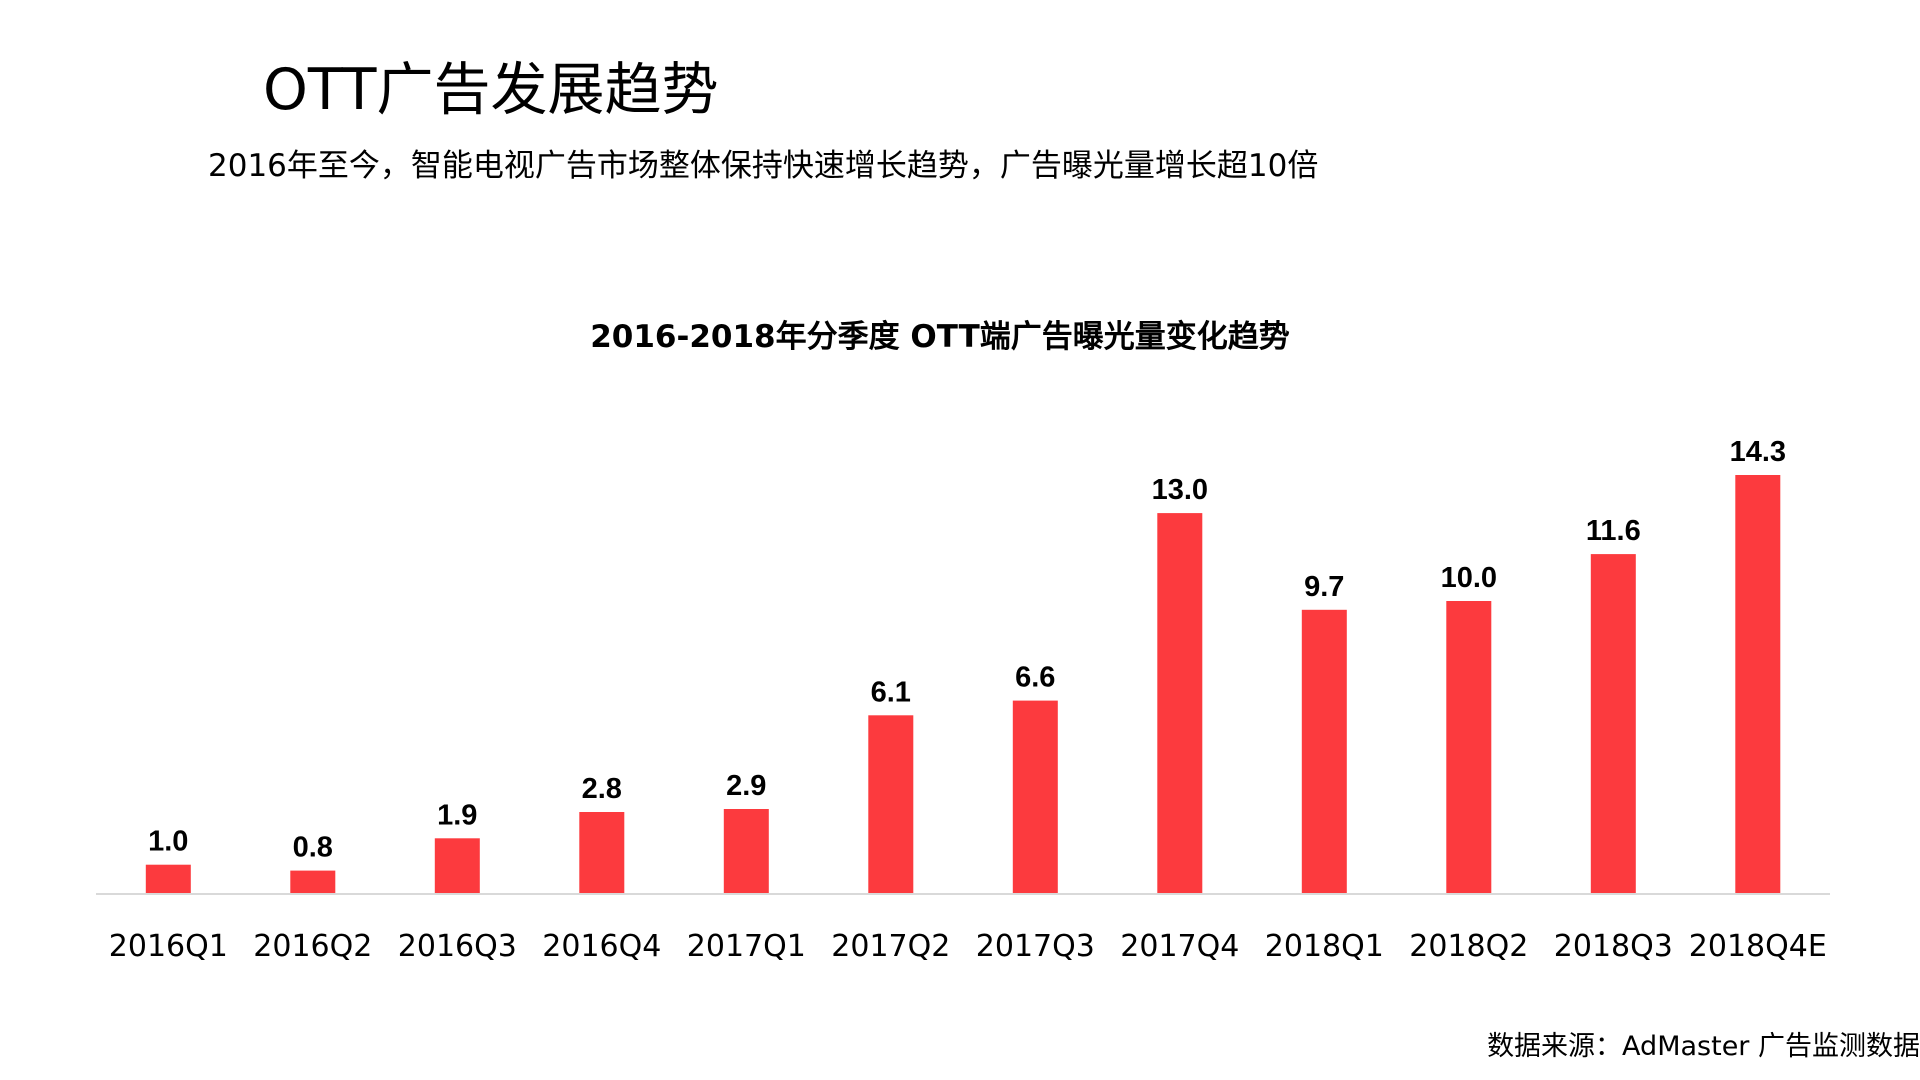 The image size is (1920, 1080). I want to click on data-label-2018Q1: 9.7, so click(1324, 587).